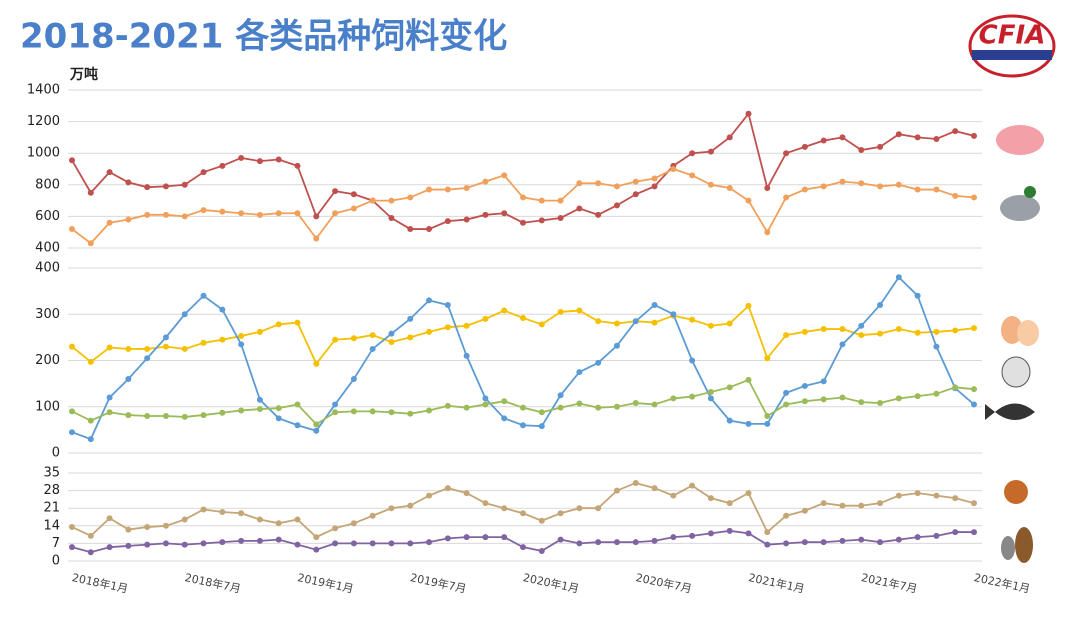 Image resolution: width=1080 pixels, height=621 pixels. Describe the element at coordinates (1024, 545) in the screenshot. I see `dog-icon` at that location.